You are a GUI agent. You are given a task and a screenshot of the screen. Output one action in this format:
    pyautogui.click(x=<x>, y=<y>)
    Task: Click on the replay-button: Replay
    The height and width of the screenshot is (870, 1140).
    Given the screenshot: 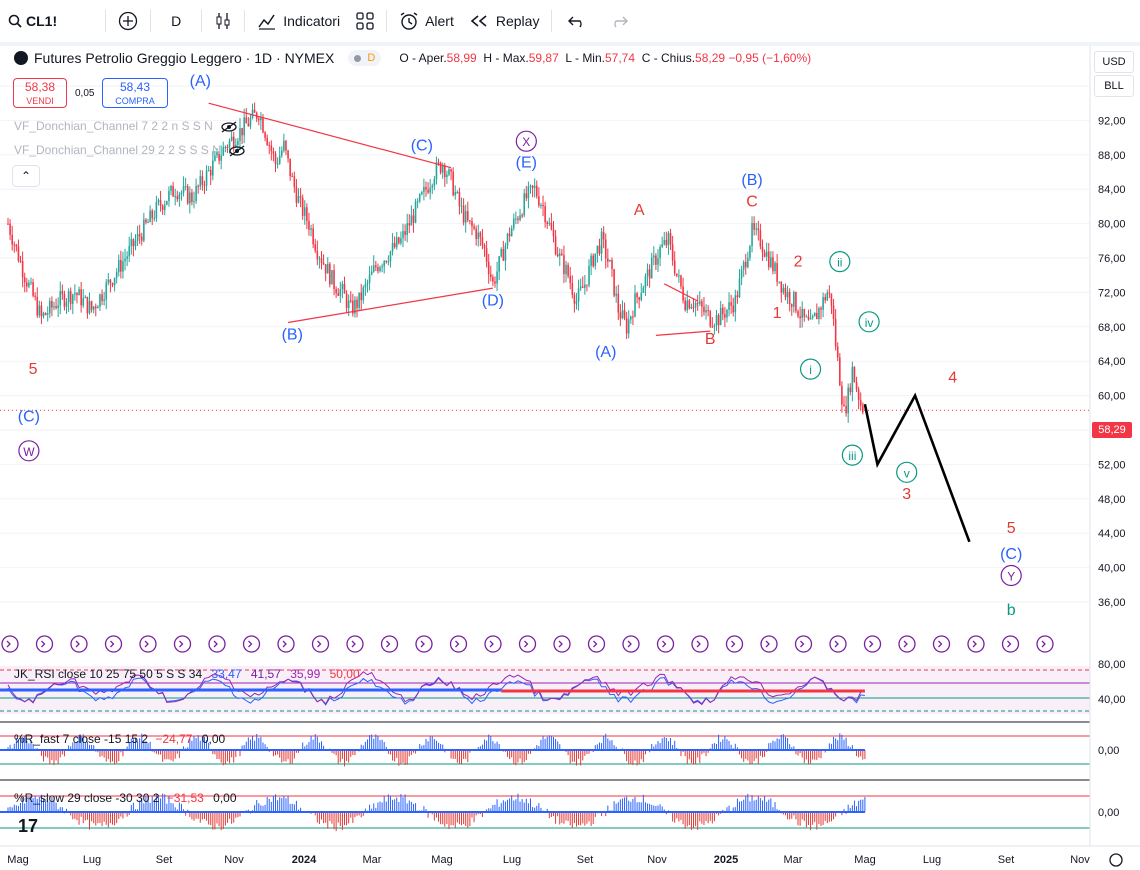 What is the action you would take?
    pyautogui.click(x=505, y=21)
    